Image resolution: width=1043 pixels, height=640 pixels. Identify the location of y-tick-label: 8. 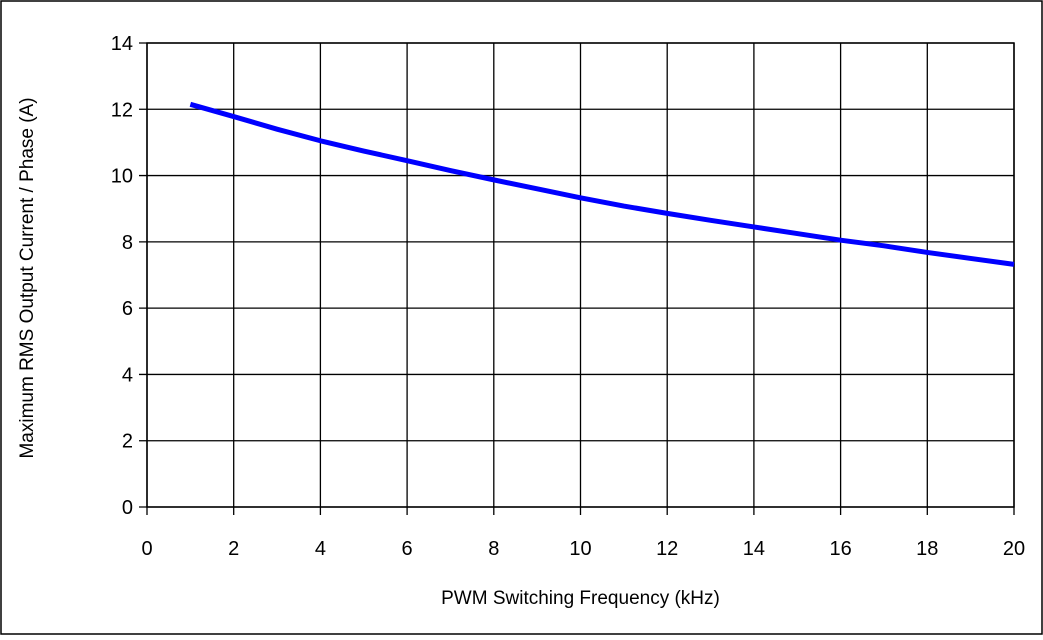
(127, 243).